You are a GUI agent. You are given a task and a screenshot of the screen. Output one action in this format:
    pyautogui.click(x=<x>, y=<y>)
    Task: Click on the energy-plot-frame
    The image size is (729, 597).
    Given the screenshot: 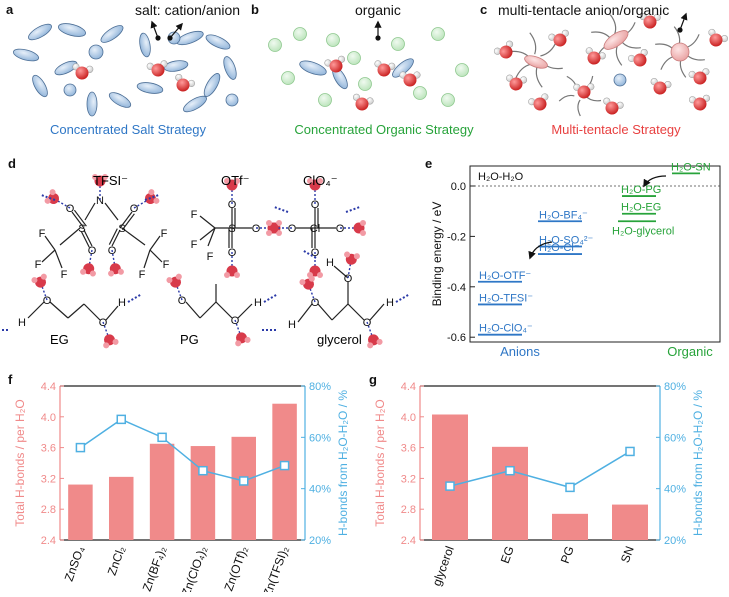 What is the action you would take?
    pyautogui.click(x=595, y=254)
    